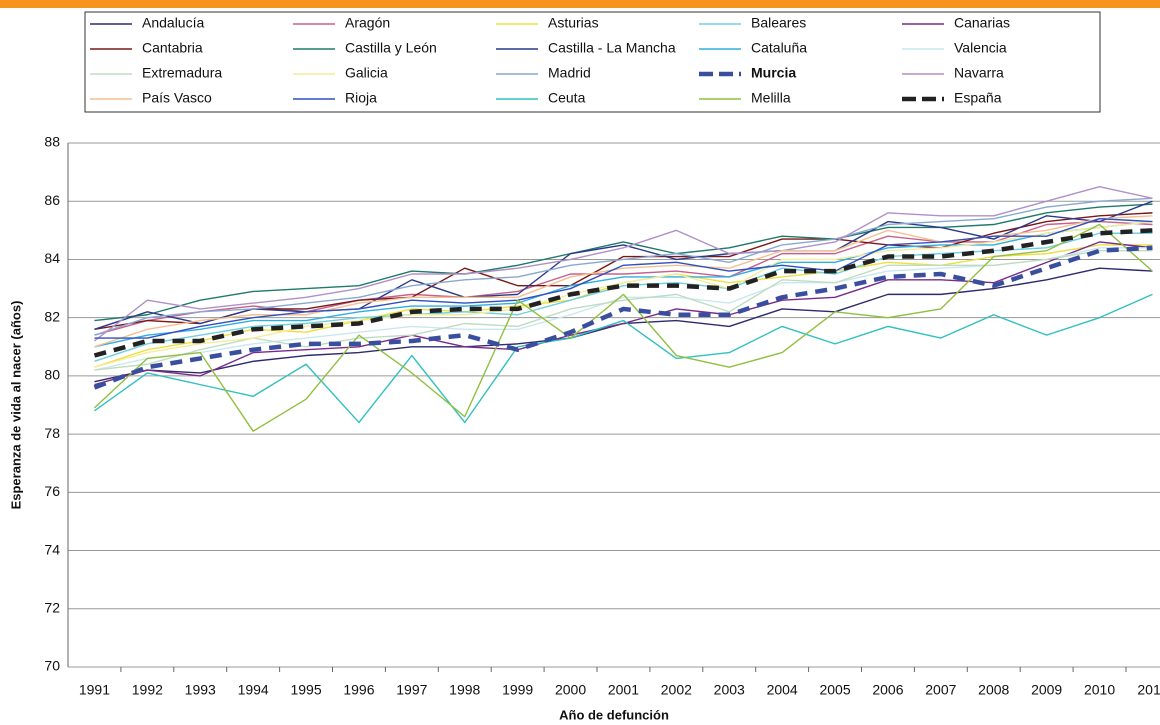  Describe the element at coordinates (173, 23) in the screenshot. I see `legend-label: Andalucía` at that location.